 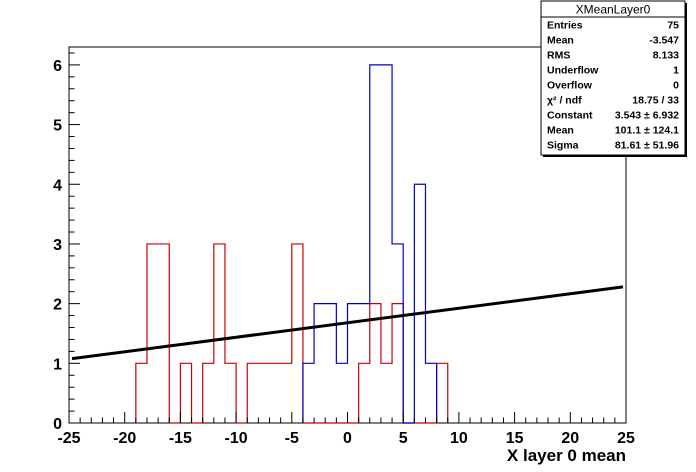 What do you see at coordinates (57, 424) in the screenshot?
I see `y-tick-label: 0` at bounding box center [57, 424].